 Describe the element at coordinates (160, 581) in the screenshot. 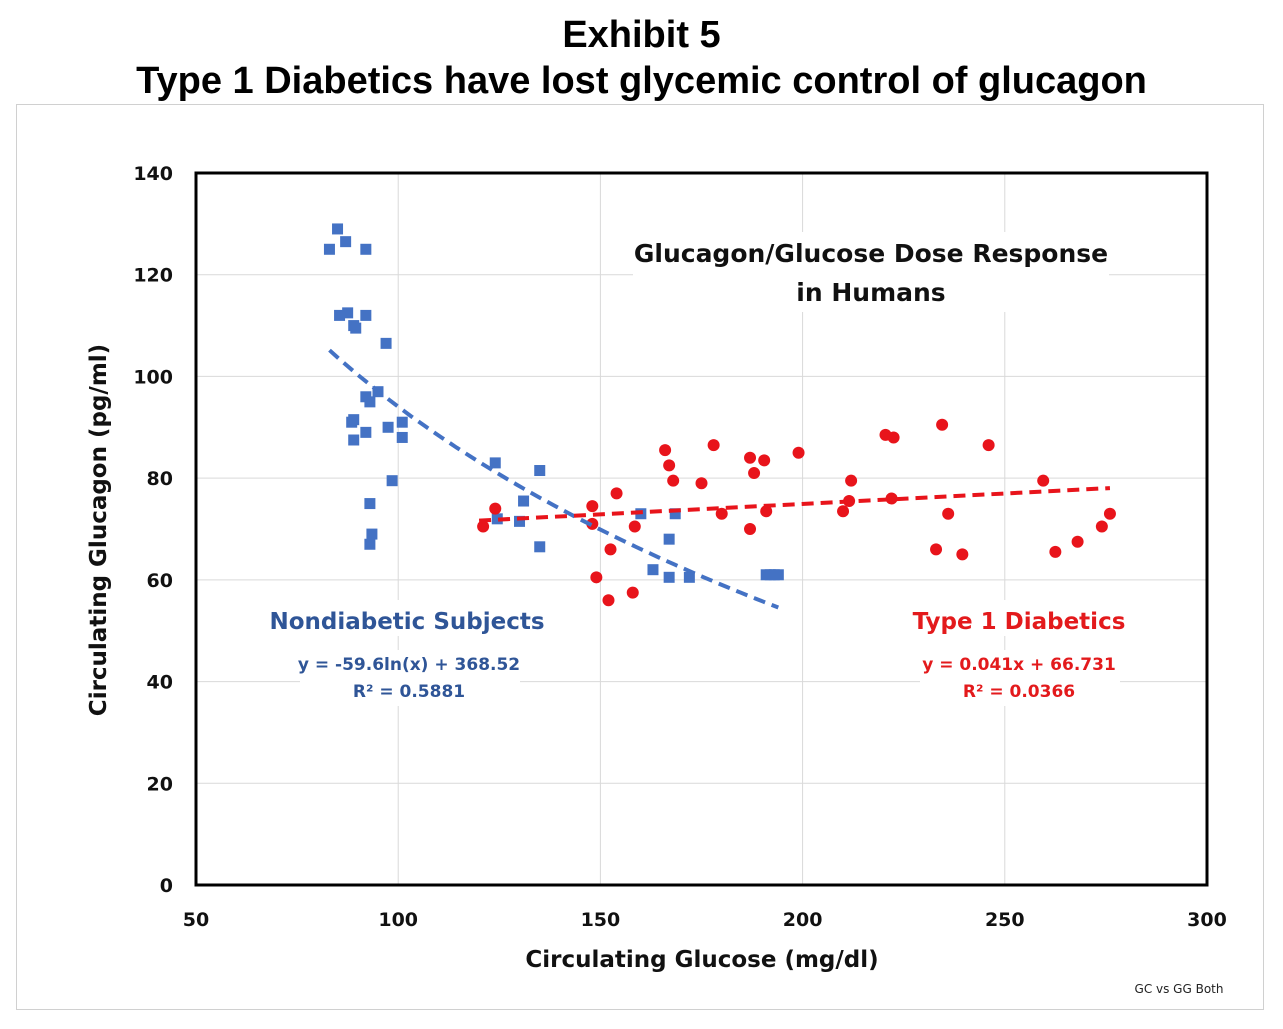

I see `y-tick-label: 60` at that location.